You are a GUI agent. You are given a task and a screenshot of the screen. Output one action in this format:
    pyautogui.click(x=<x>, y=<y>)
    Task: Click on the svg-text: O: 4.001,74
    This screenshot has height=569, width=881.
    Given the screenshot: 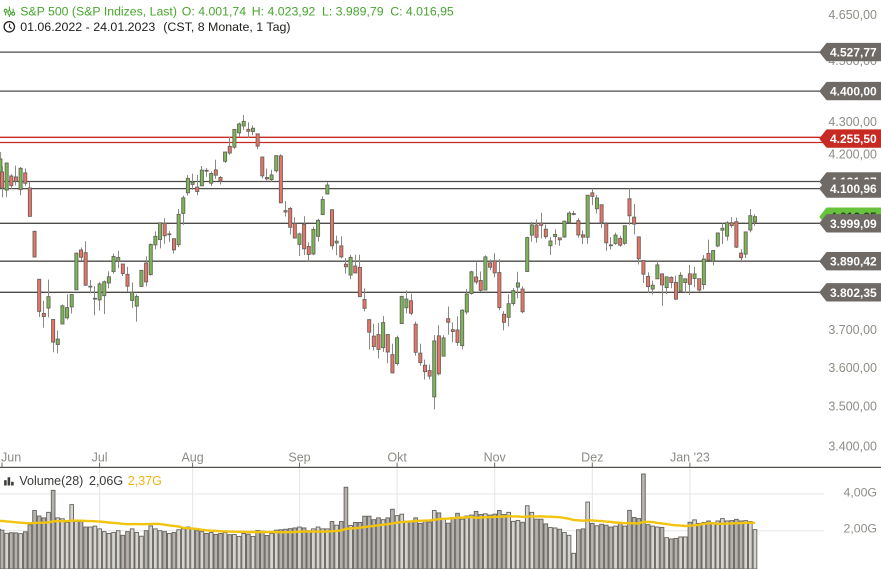 What is the action you would take?
    pyautogui.click(x=214, y=11)
    